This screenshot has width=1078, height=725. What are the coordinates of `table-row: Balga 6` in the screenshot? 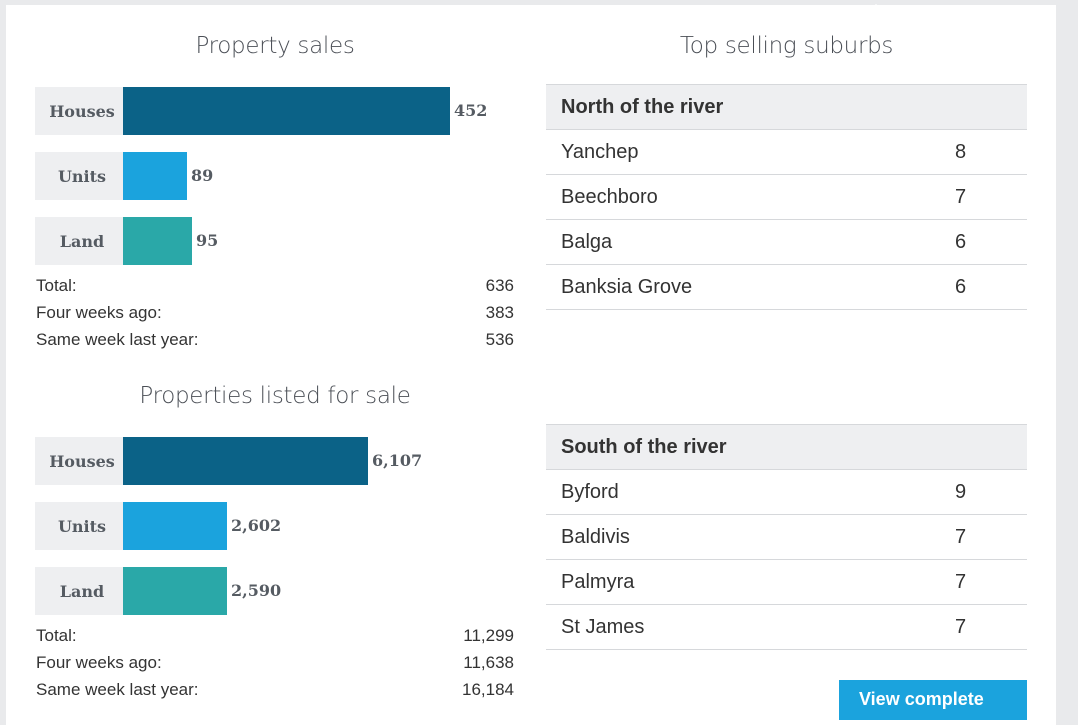 It's located at (786, 242).